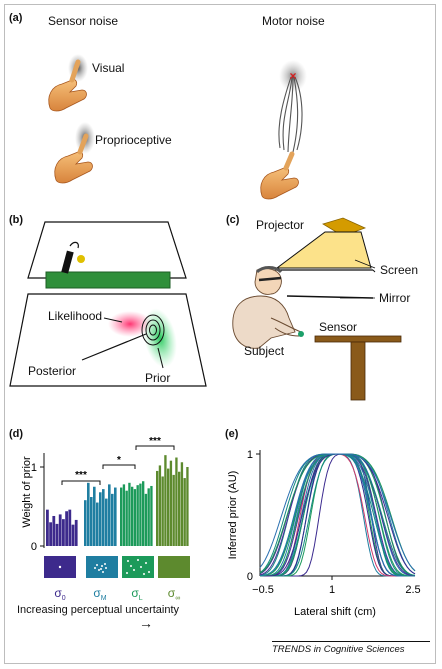  What do you see at coordinates (98, 610) in the screenshot?
I see `uncertainty-caption: Increasing perceptual uncertainty` at bounding box center [98, 610].